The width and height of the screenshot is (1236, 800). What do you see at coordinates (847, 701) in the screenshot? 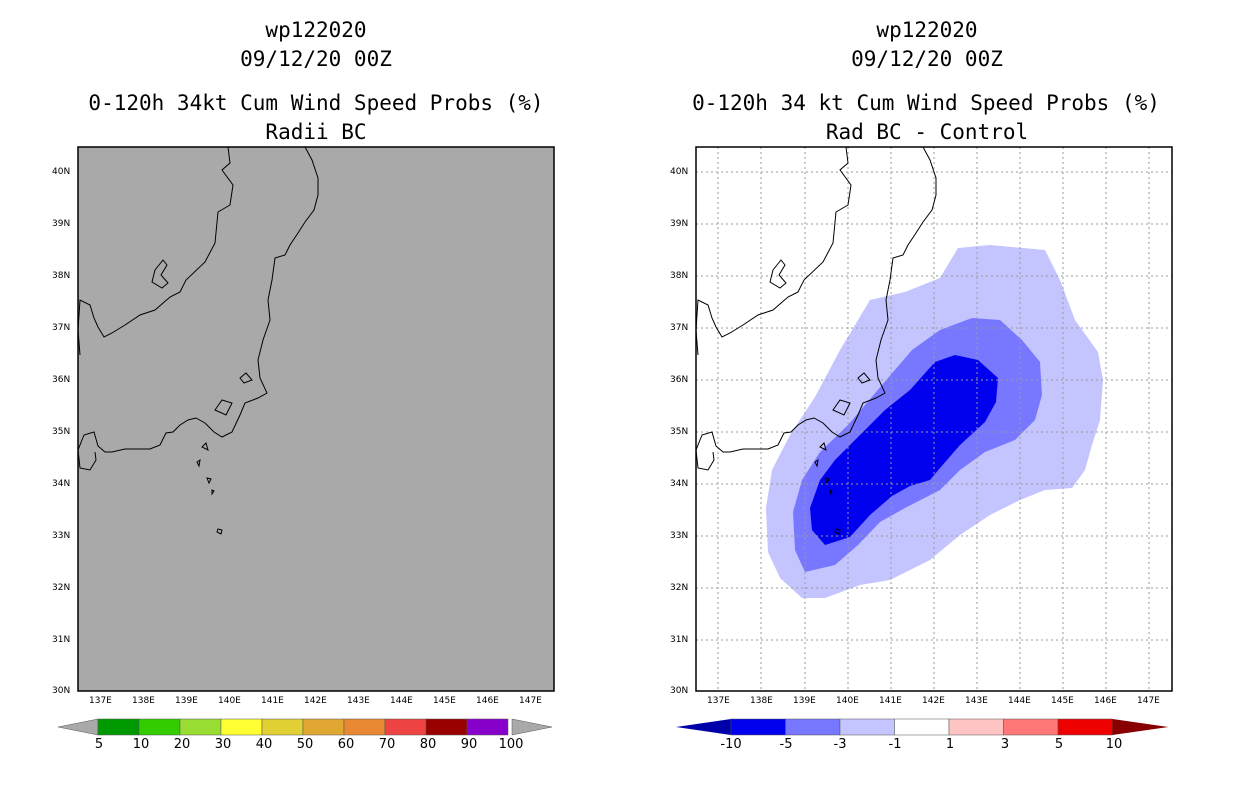
I see `right-lon-label: 140E` at bounding box center [847, 701].